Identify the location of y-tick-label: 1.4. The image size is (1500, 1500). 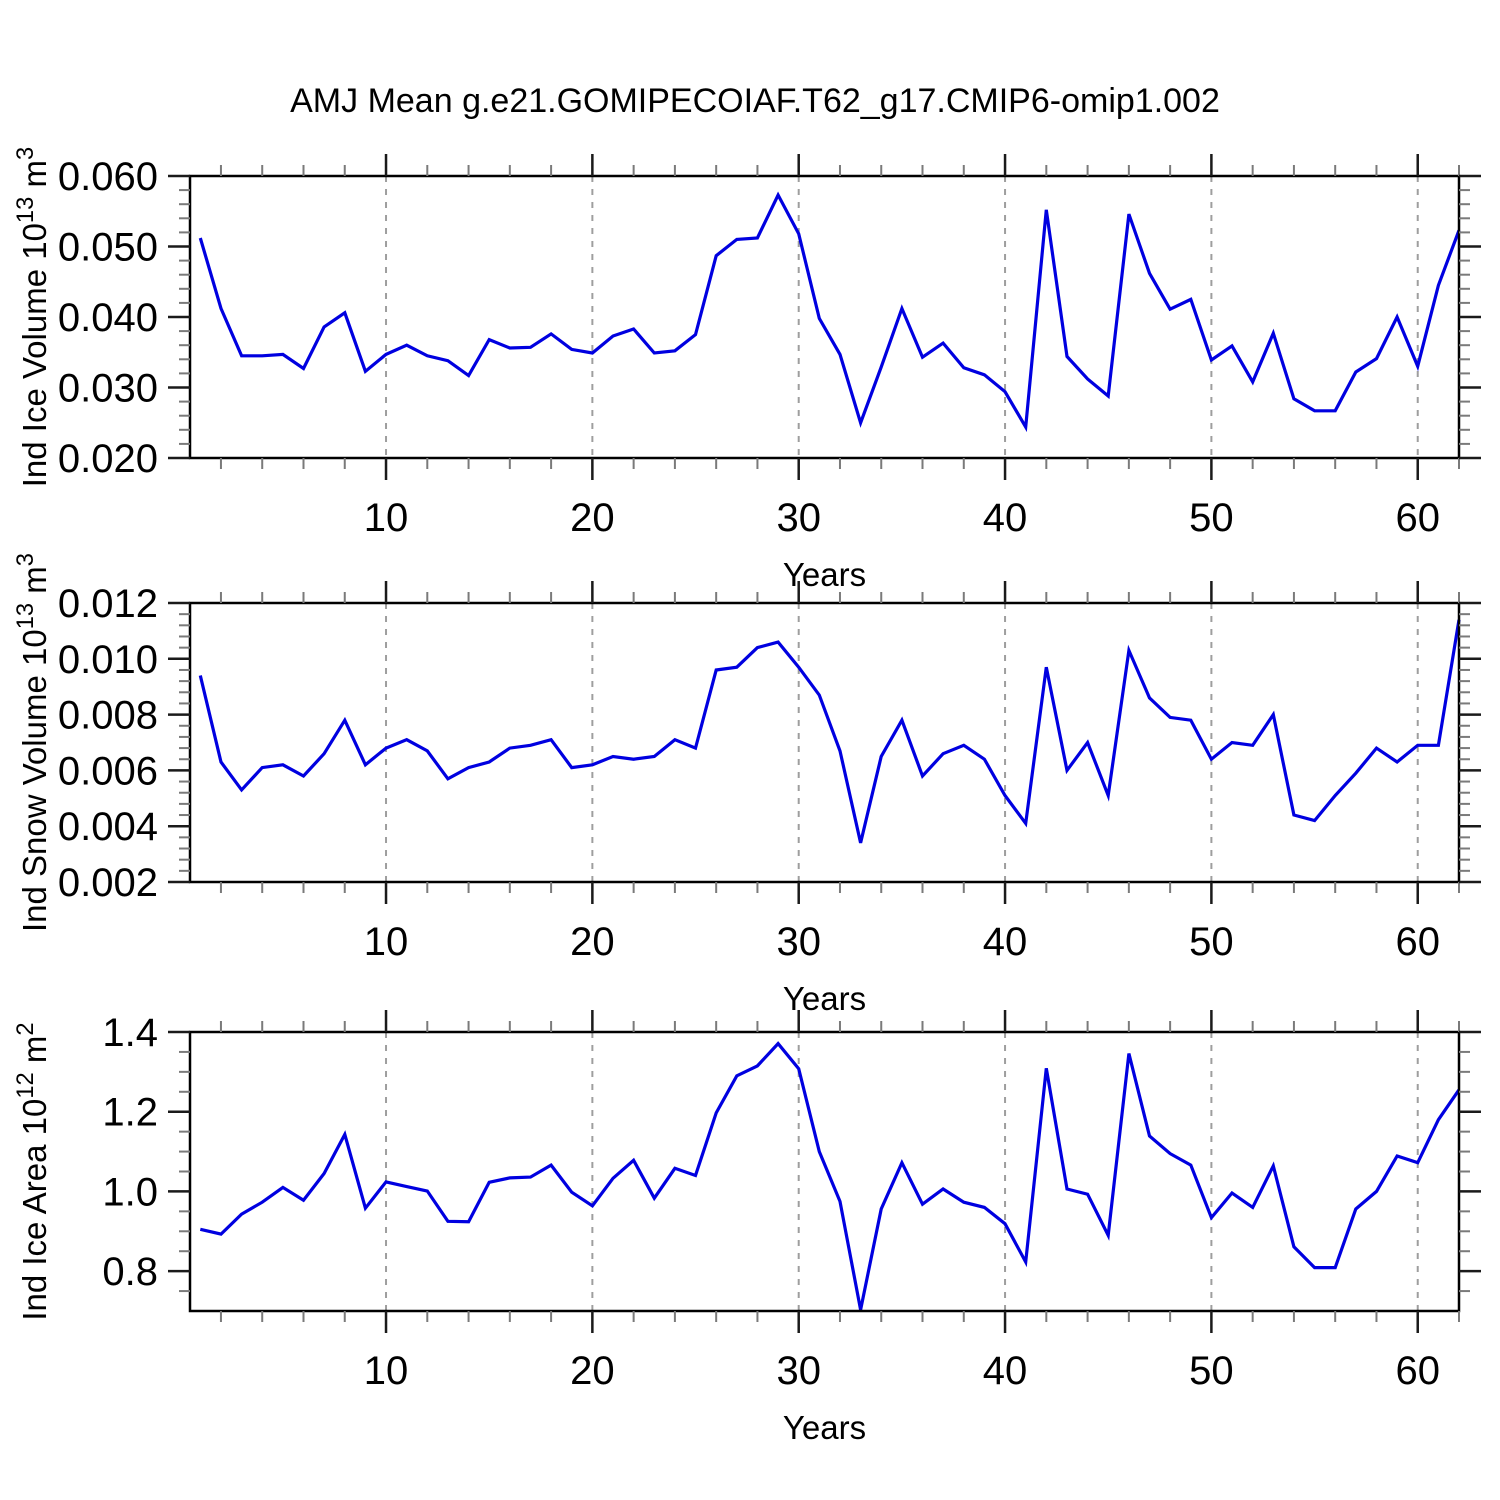
(130, 1033).